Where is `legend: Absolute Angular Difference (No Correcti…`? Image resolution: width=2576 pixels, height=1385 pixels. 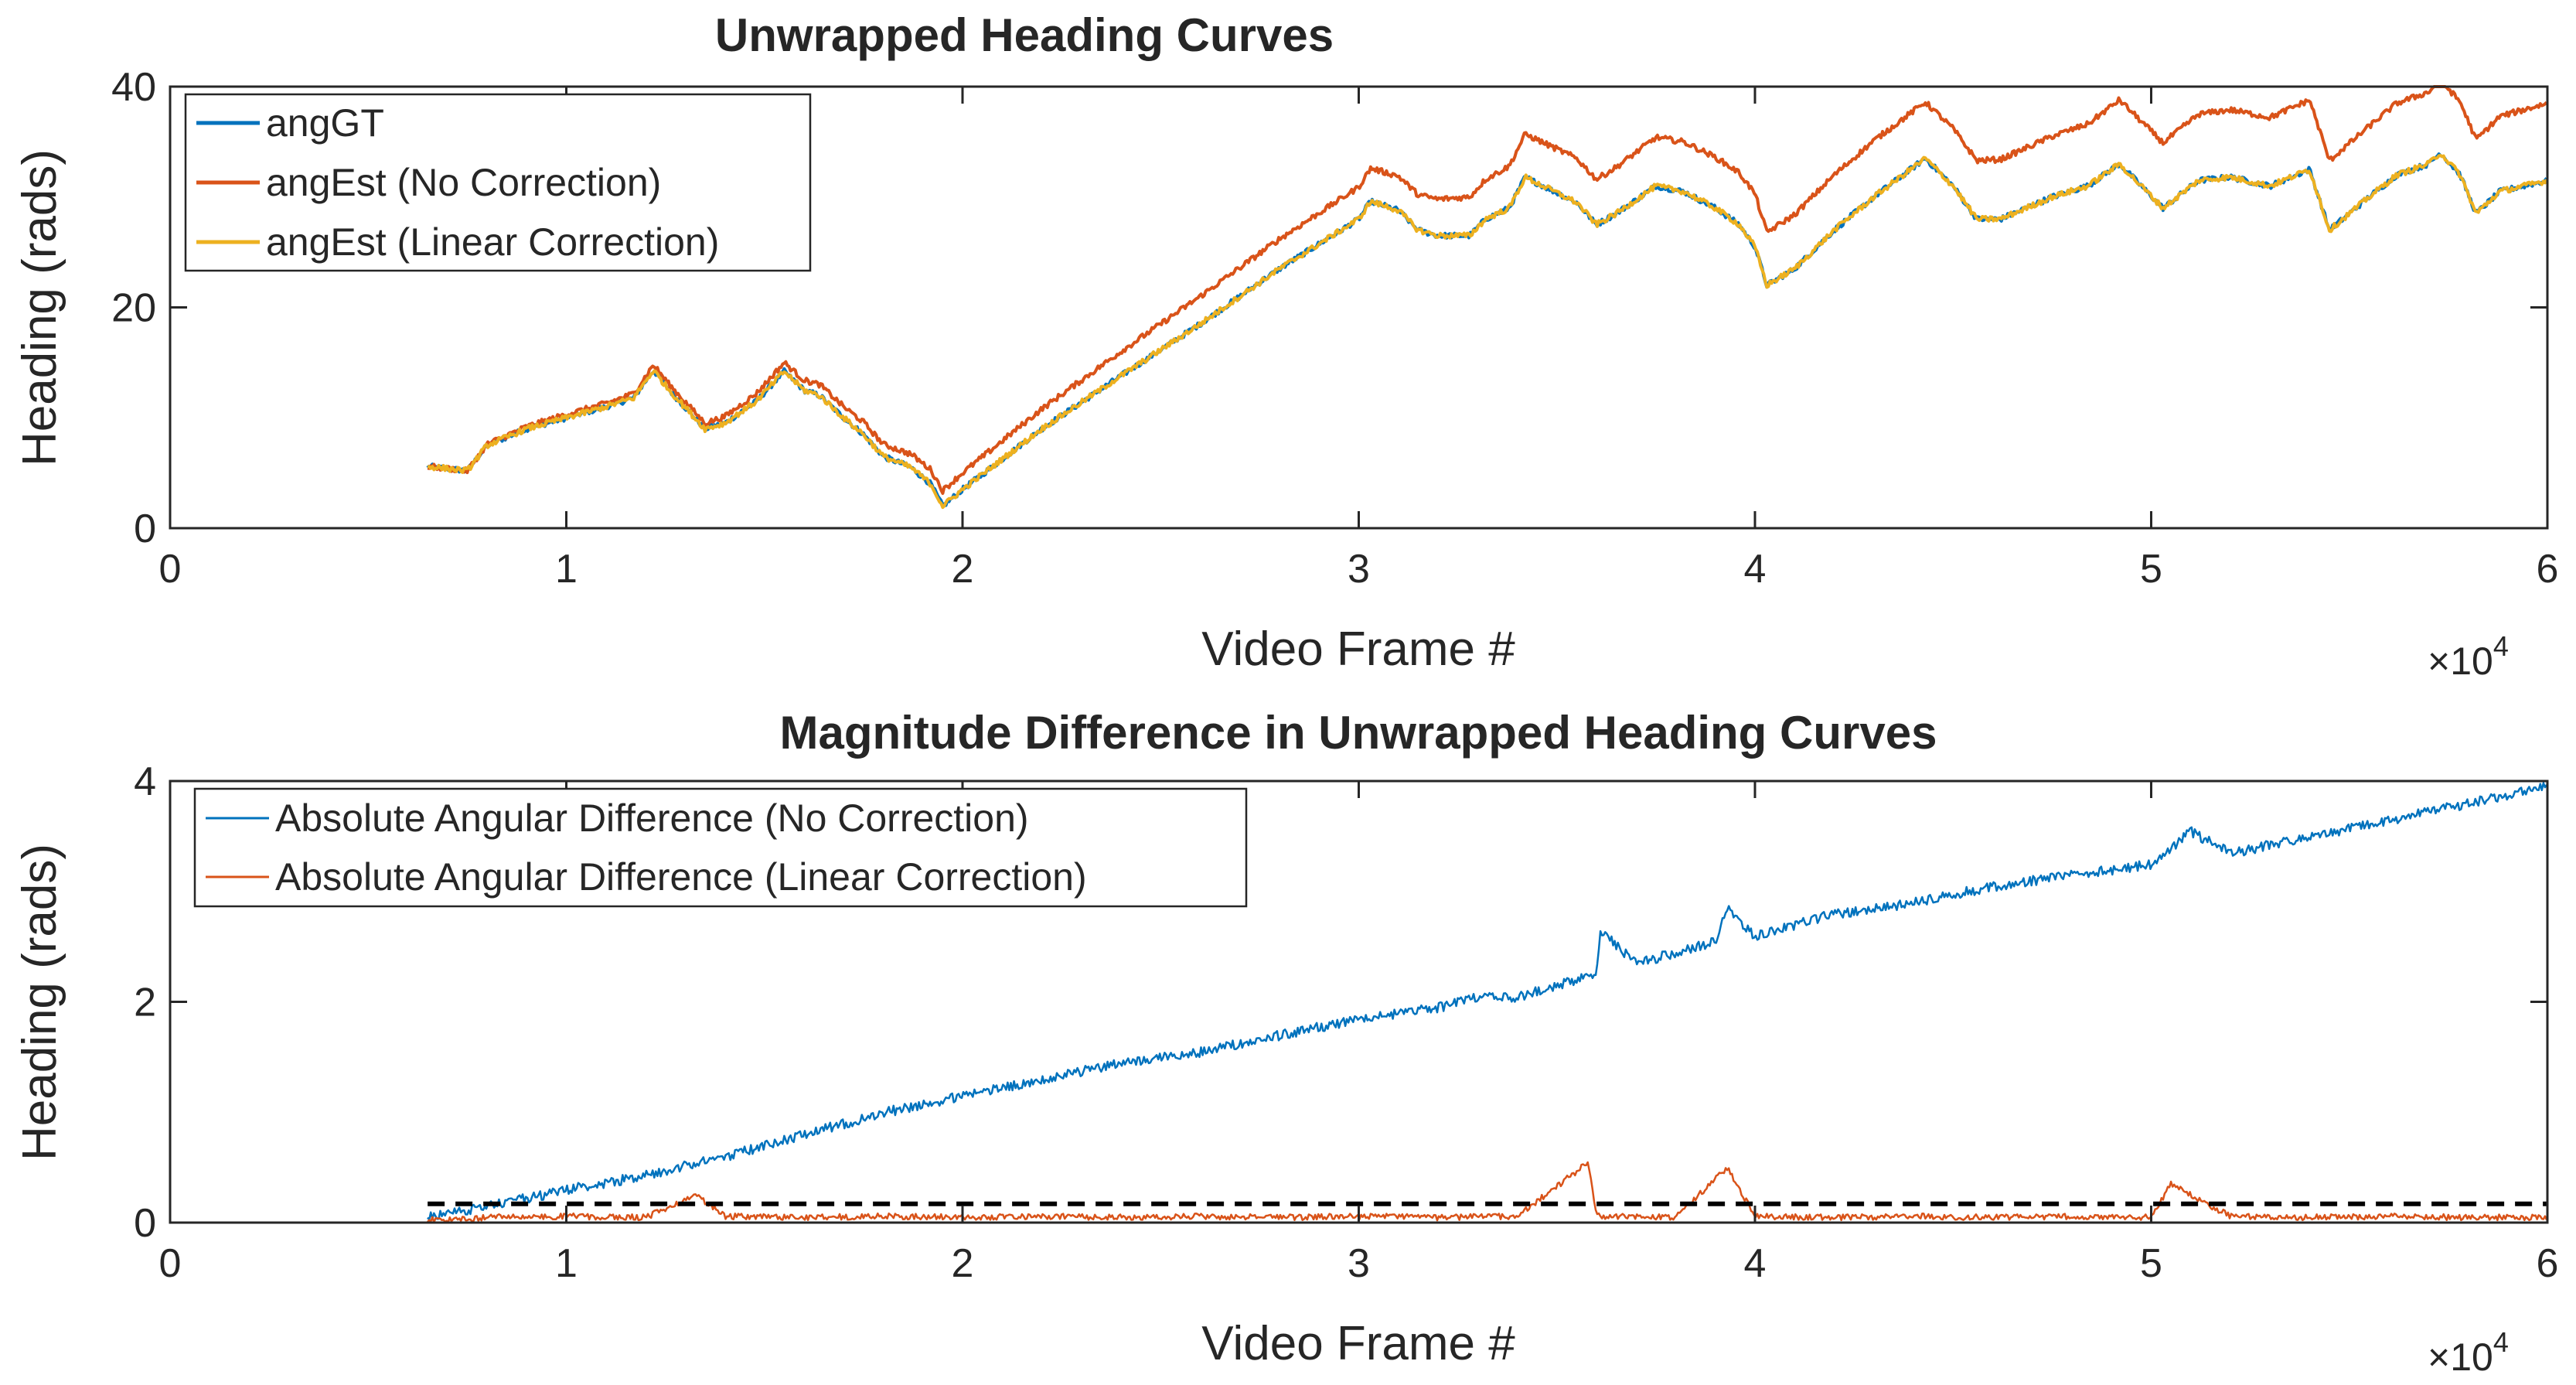
legend: Absolute Angular Difference (No Correcti… is located at coordinates (720, 847).